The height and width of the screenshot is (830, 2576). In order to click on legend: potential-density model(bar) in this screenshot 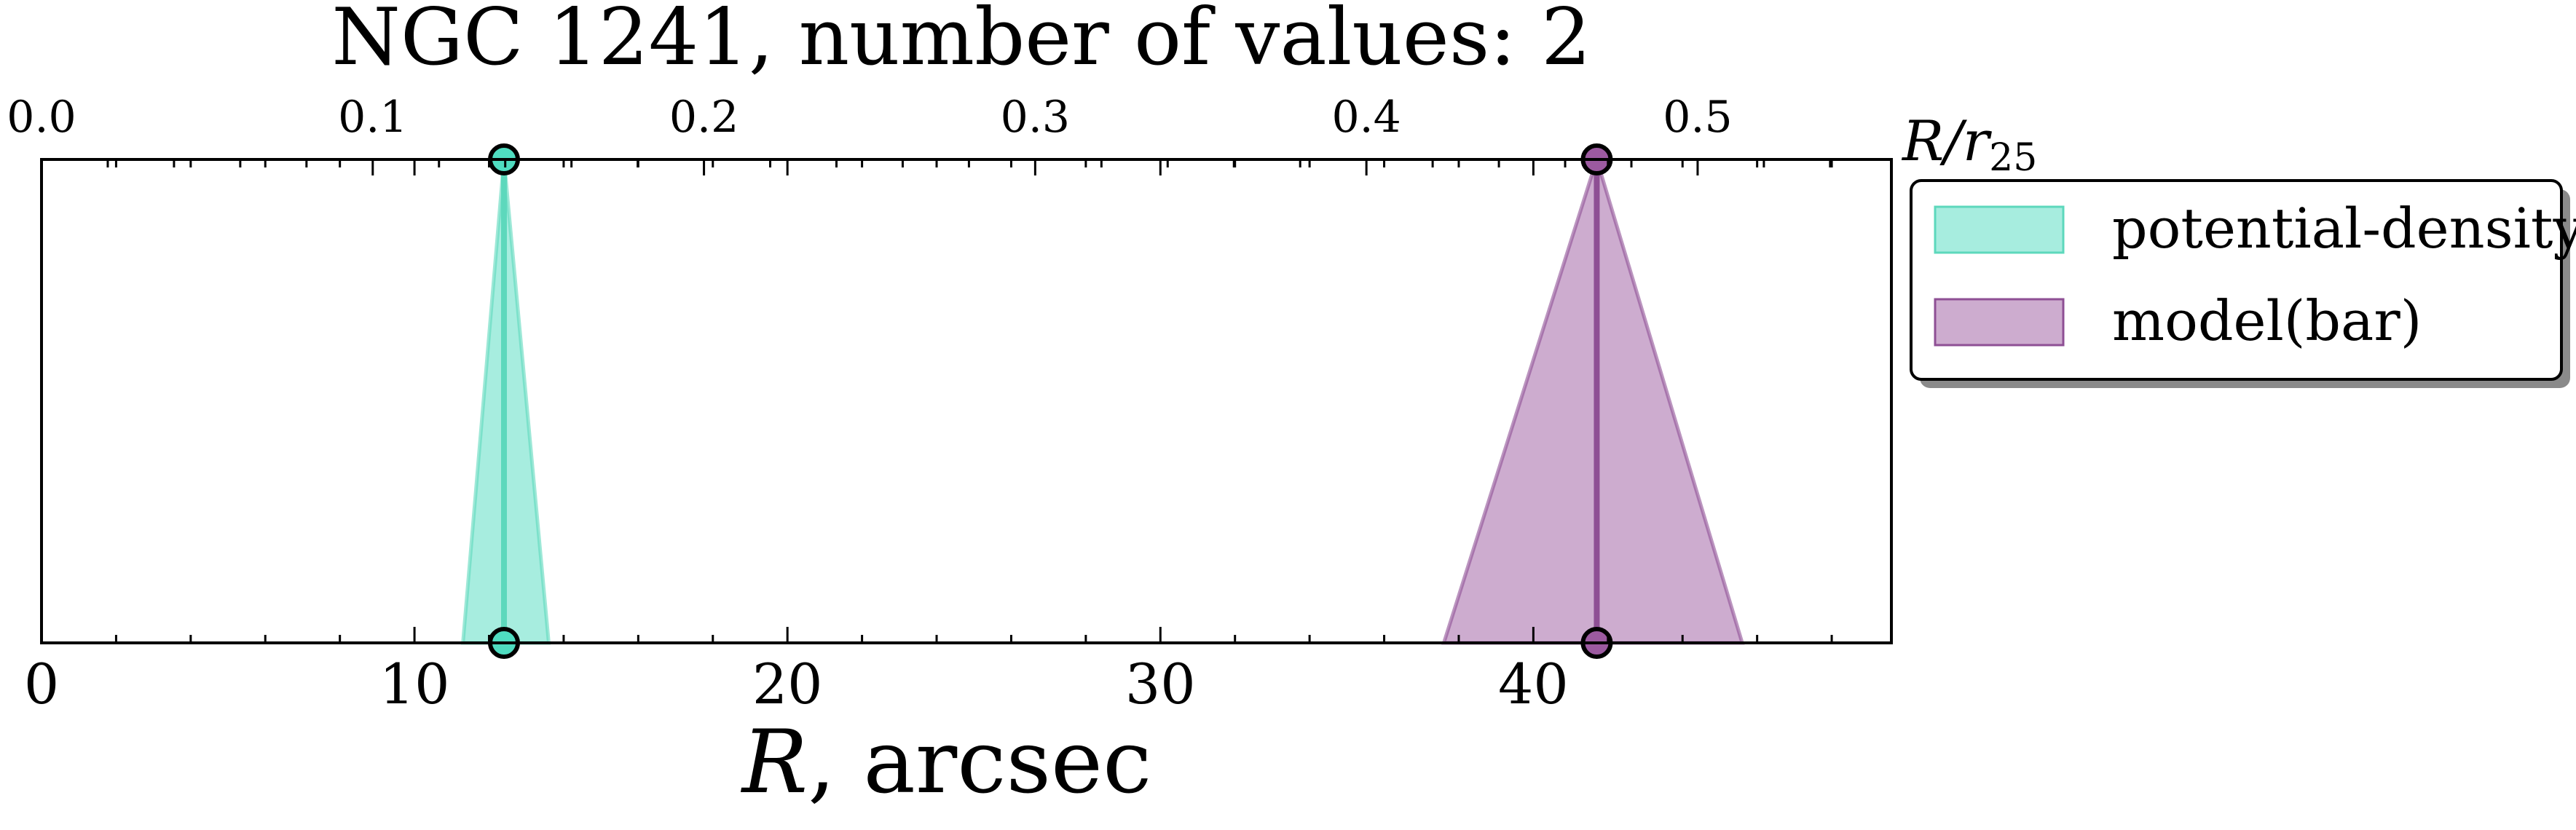, I will do `click(2243, 283)`.